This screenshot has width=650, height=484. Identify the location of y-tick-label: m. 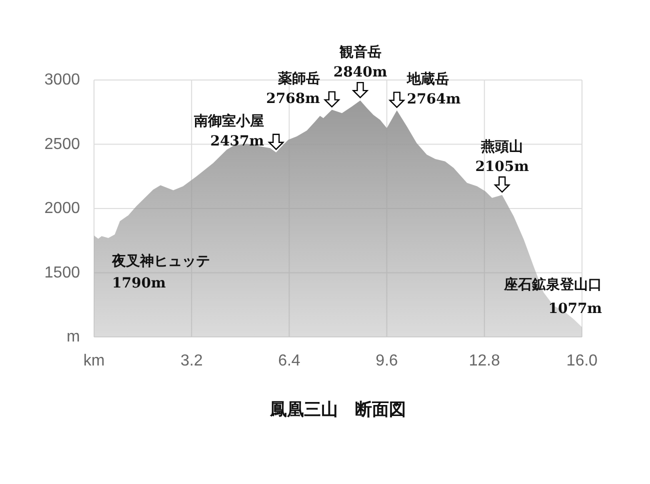
(73, 337).